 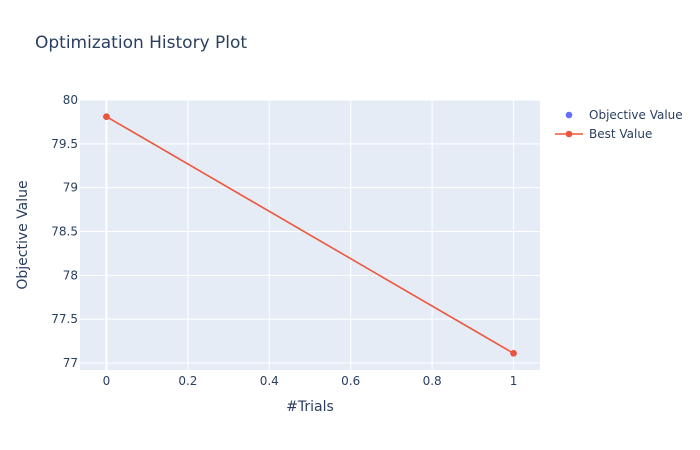 I want to click on x-tick-label: 0.4, so click(x=269, y=381).